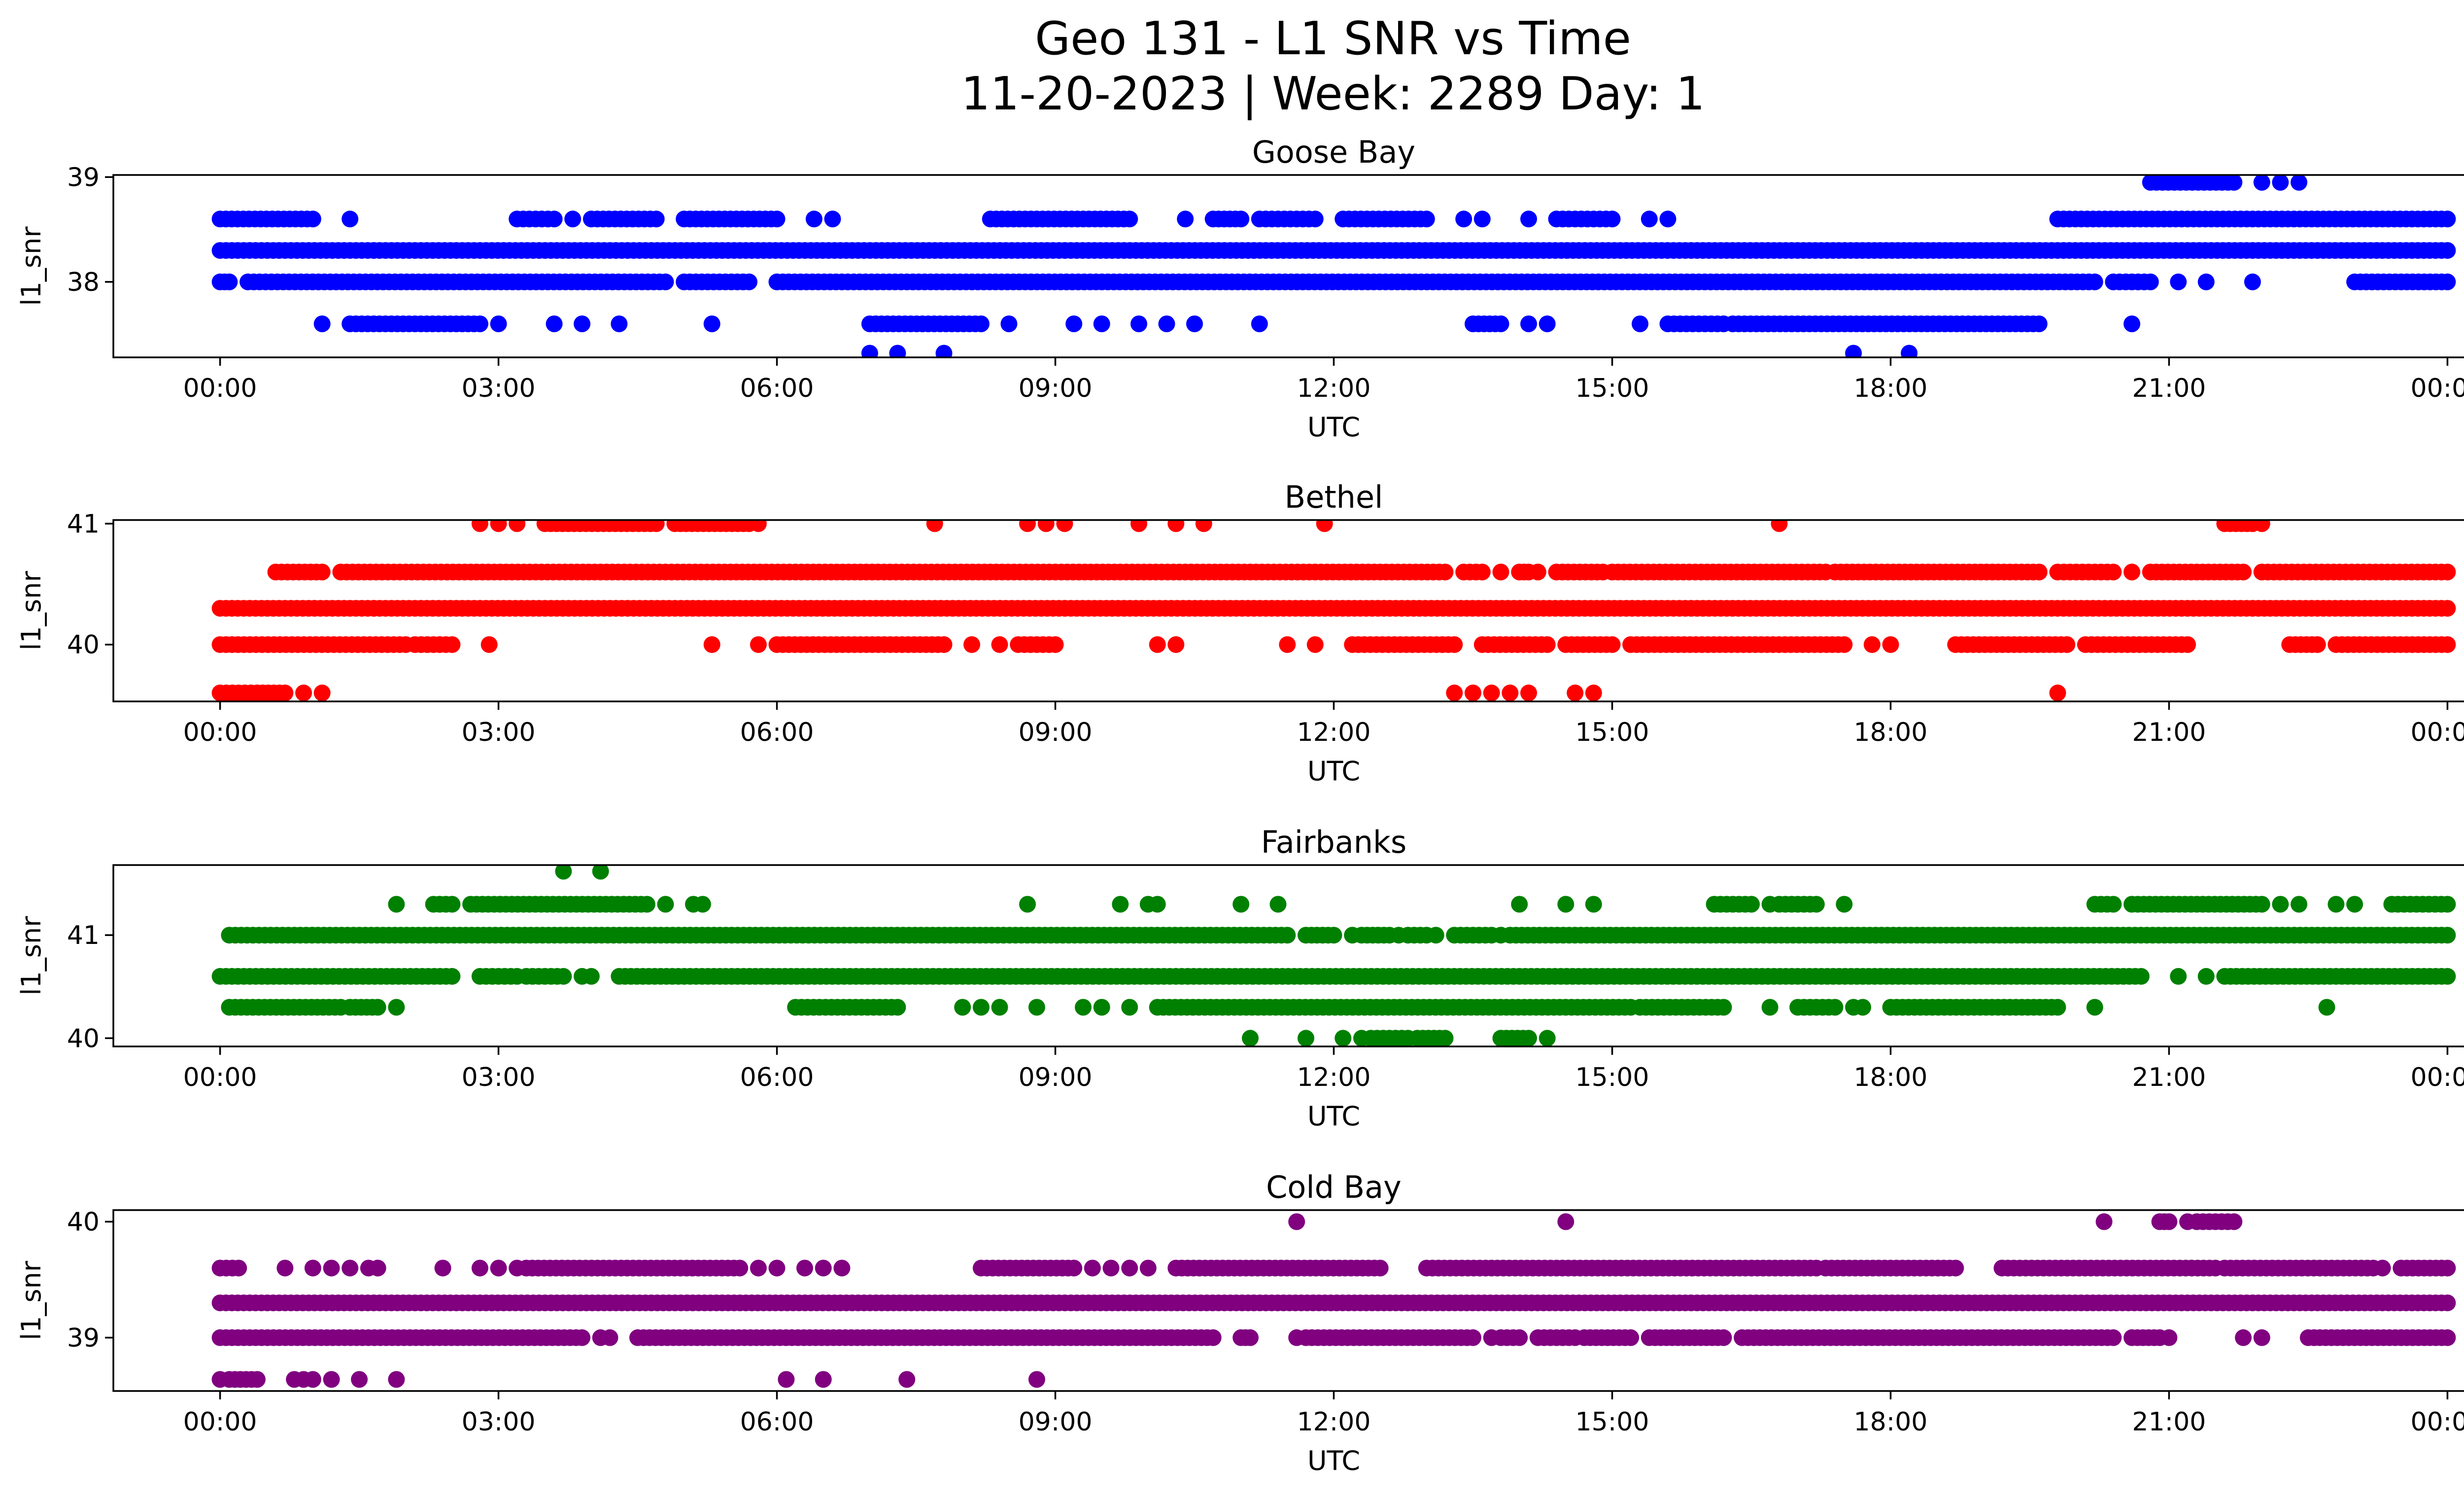 The height and width of the screenshot is (1495, 2464). I want to click on plot-area, so click(1288, 955).